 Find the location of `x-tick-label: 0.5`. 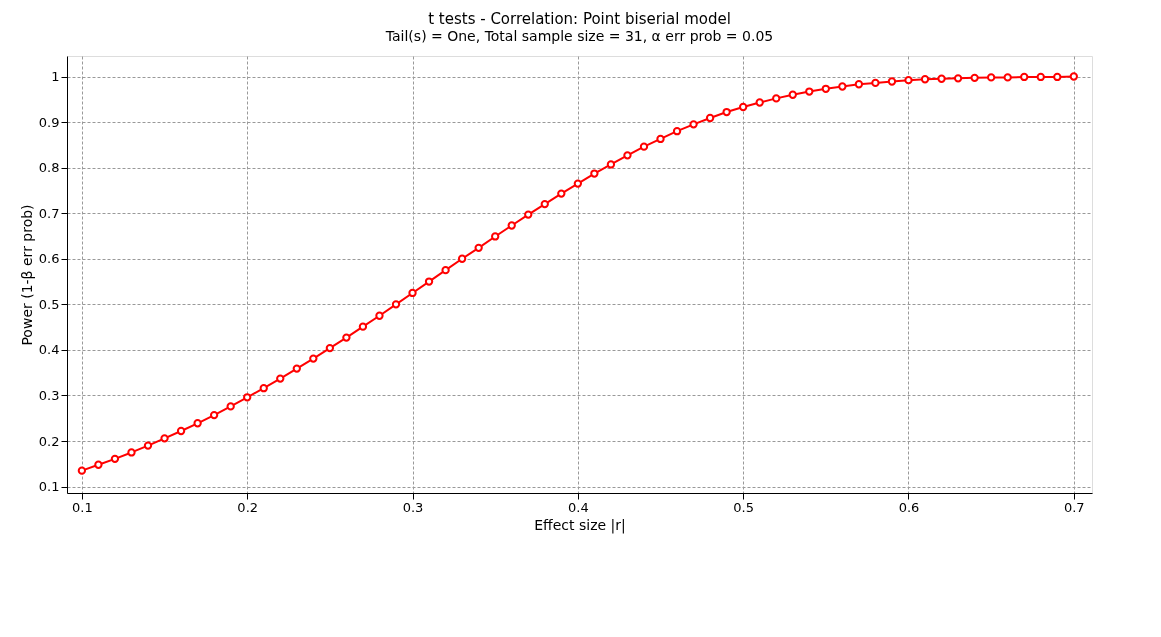

x-tick-label: 0.5 is located at coordinates (744, 507).